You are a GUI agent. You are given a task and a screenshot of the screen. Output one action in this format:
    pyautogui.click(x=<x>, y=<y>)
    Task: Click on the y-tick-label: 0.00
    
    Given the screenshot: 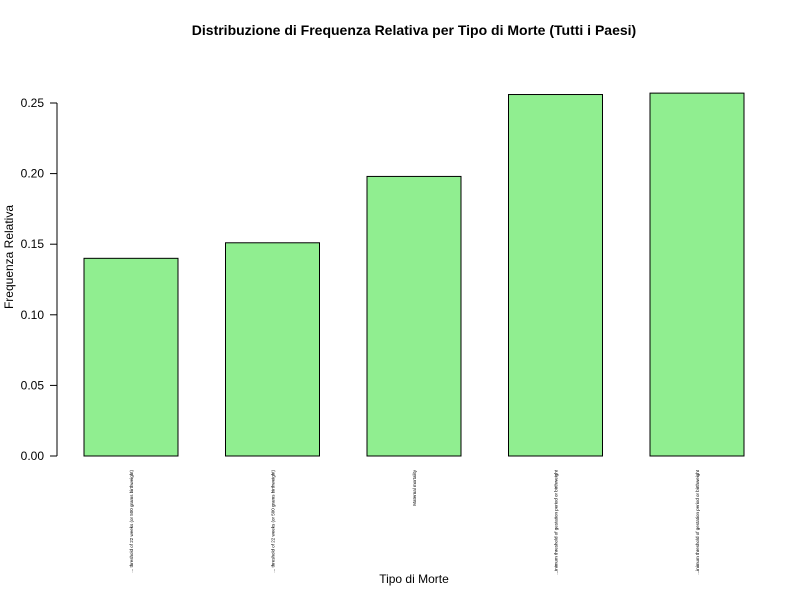 What is the action you would take?
    pyautogui.click(x=33, y=456)
    